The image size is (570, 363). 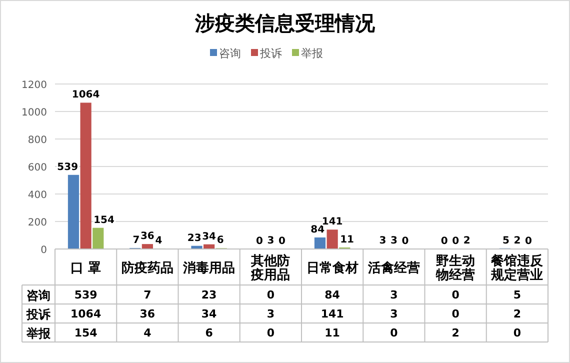 What do you see at coordinates (209, 268) in the screenshot?
I see `x-tick-label: 消毒用品` at bounding box center [209, 268].